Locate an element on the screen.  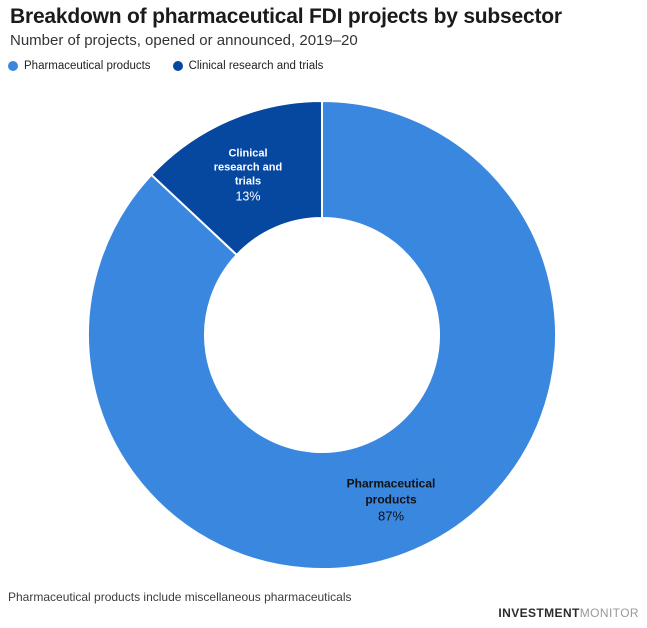
donut-slice-clinical-research-and-trials is located at coordinates (236, 178).